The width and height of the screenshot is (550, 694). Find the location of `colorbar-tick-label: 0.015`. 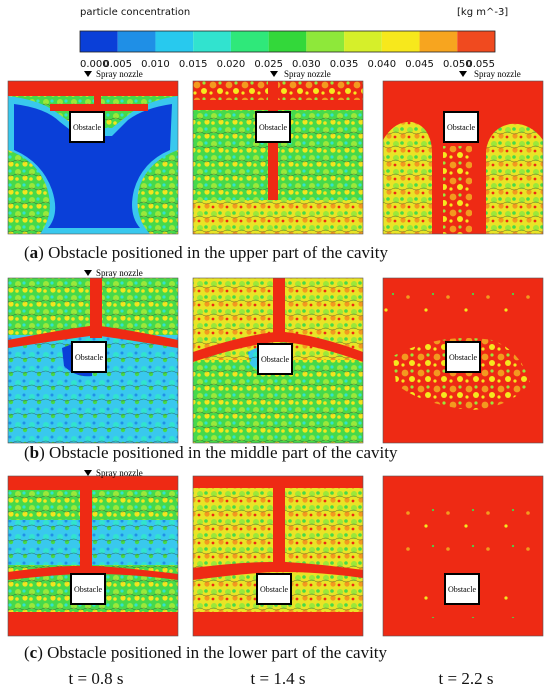

colorbar-tick-label: 0.015 is located at coordinates (193, 64).